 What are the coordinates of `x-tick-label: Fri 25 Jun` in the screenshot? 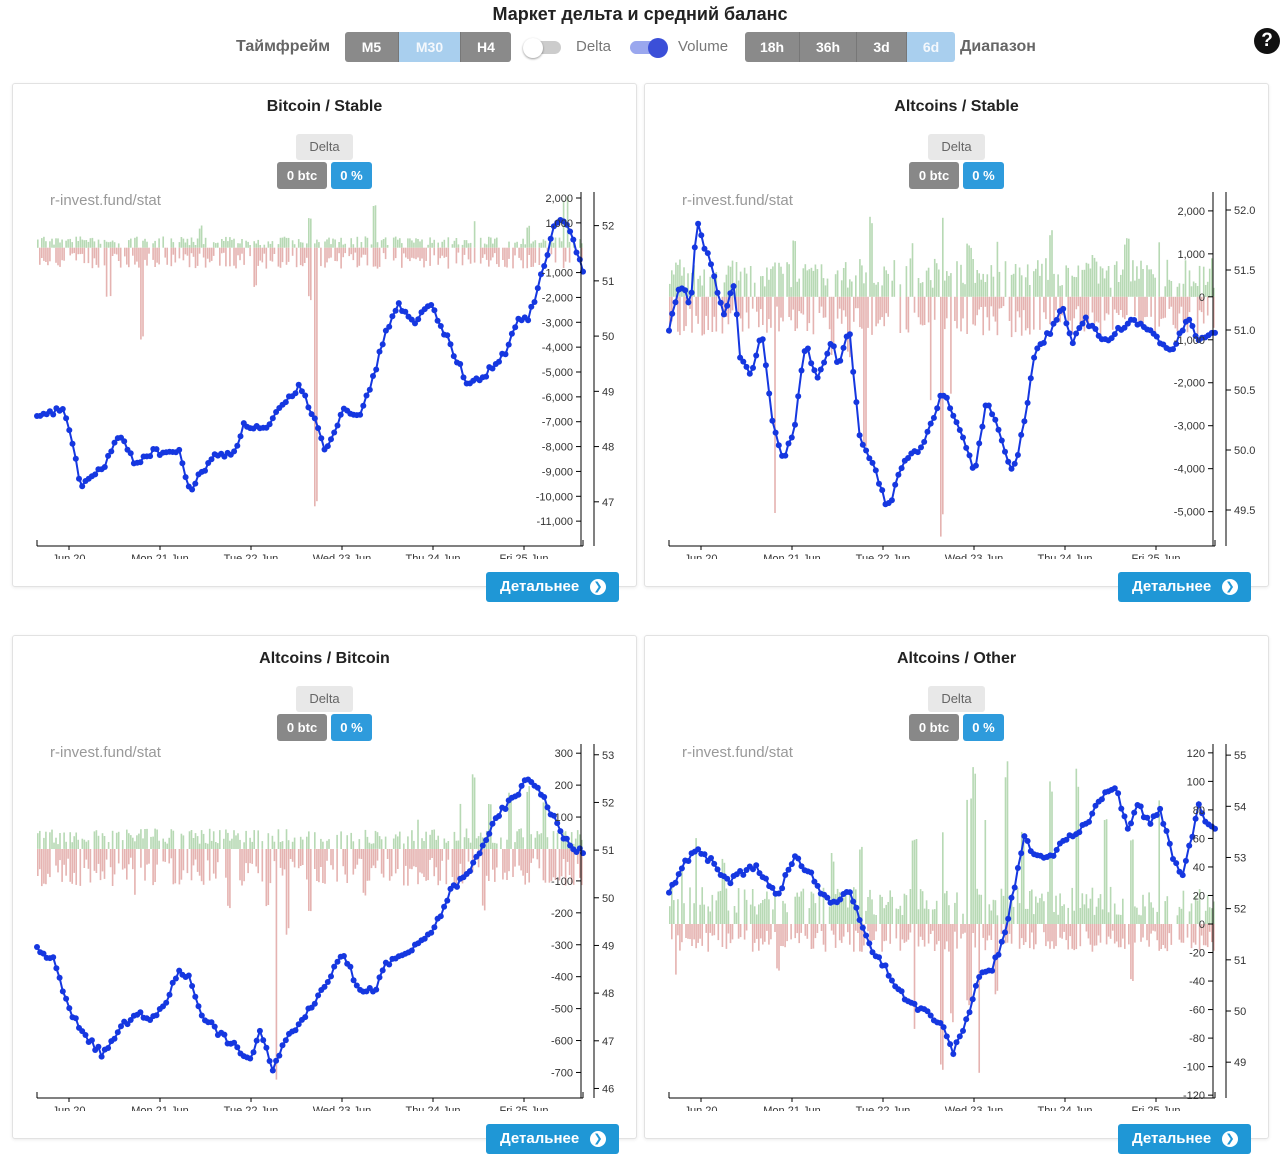 It's located at (1156, 556).